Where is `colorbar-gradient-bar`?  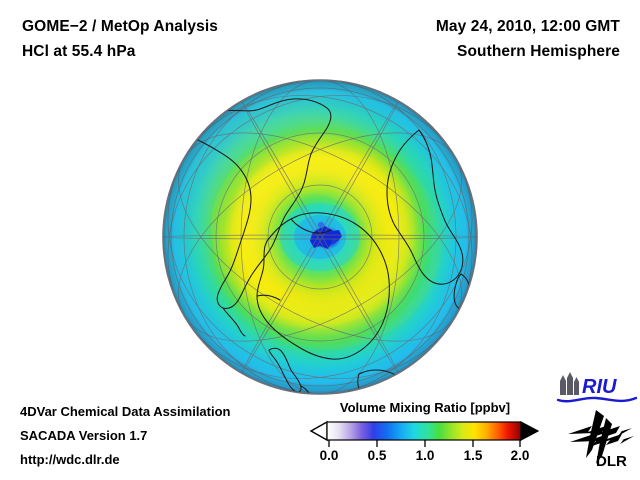
colorbar-gradient-bar is located at coordinates (424, 433).